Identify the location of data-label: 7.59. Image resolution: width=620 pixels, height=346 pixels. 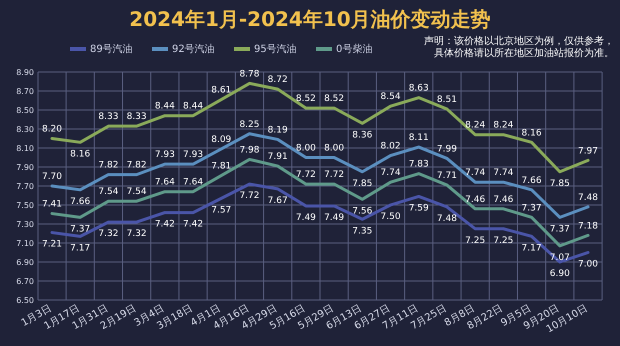
(419, 208).